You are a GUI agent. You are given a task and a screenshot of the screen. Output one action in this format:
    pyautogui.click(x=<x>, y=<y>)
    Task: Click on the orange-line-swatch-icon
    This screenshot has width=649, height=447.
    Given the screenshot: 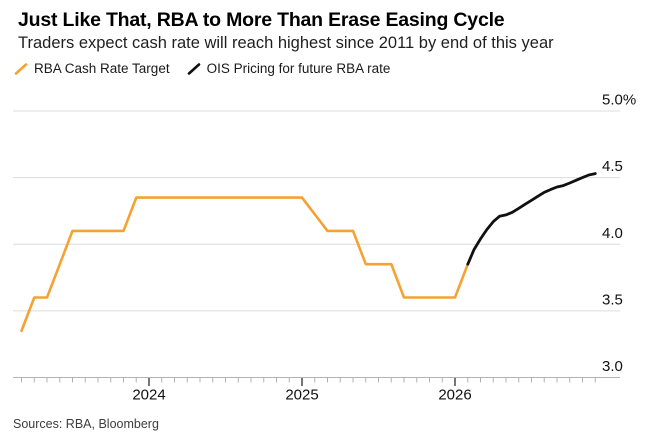 What is the action you would take?
    pyautogui.click(x=21, y=68)
    